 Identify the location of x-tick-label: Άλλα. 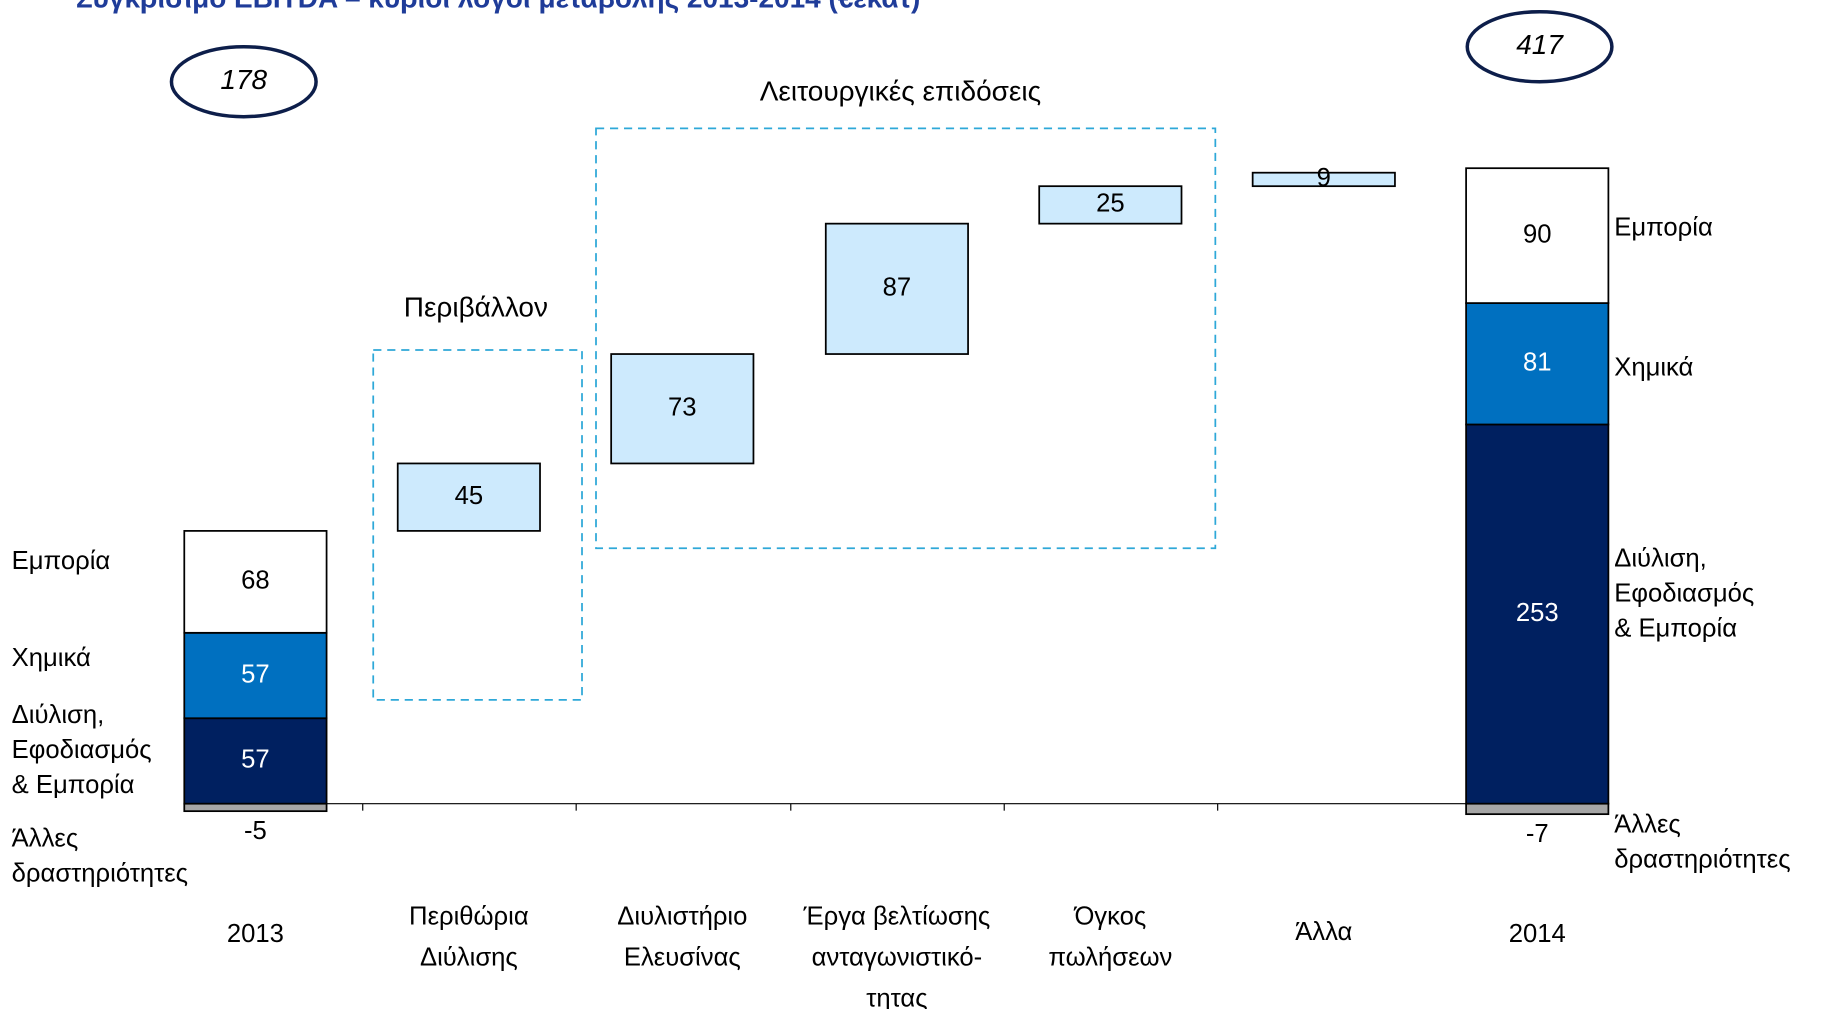
(1323, 932).